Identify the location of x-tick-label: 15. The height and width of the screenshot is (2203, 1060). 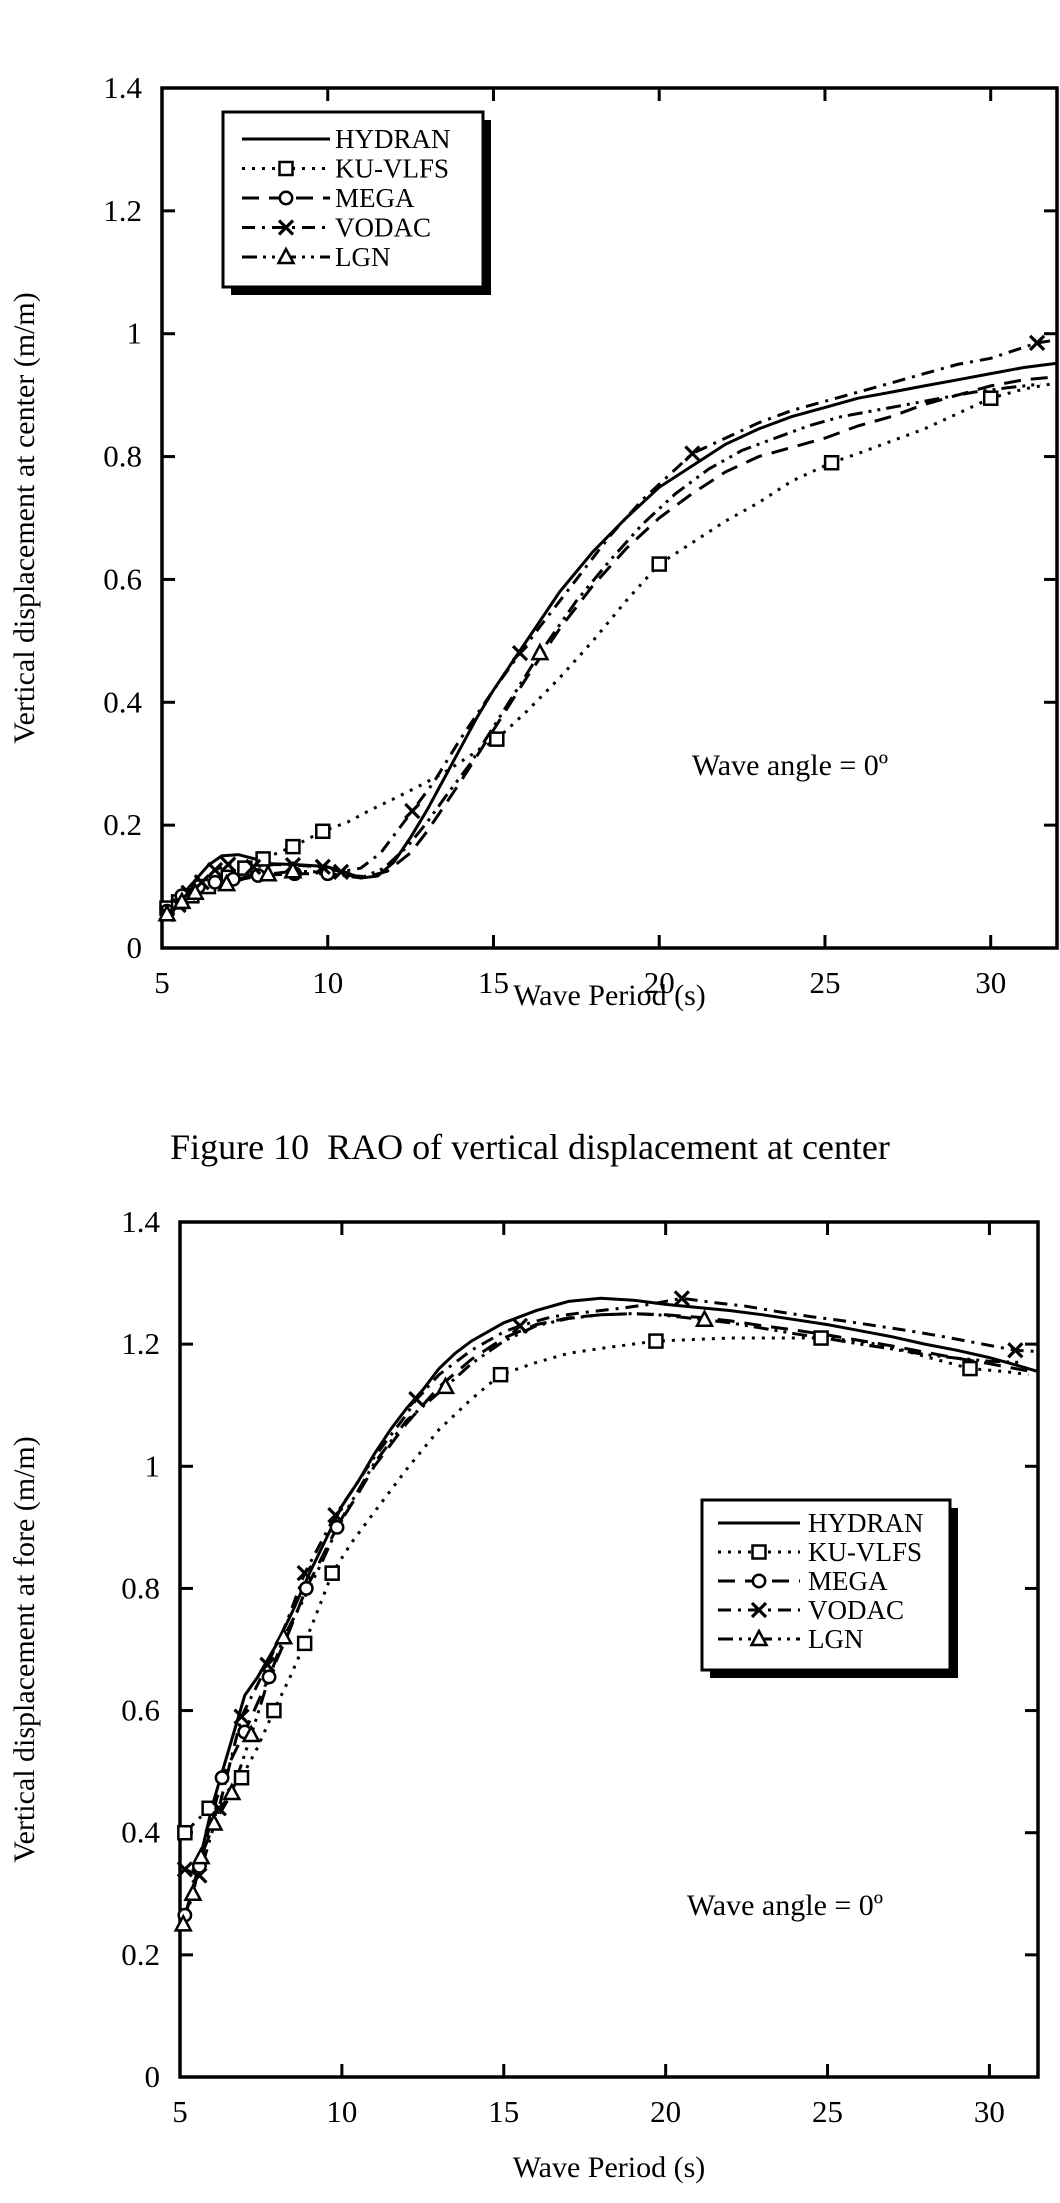
(493, 982).